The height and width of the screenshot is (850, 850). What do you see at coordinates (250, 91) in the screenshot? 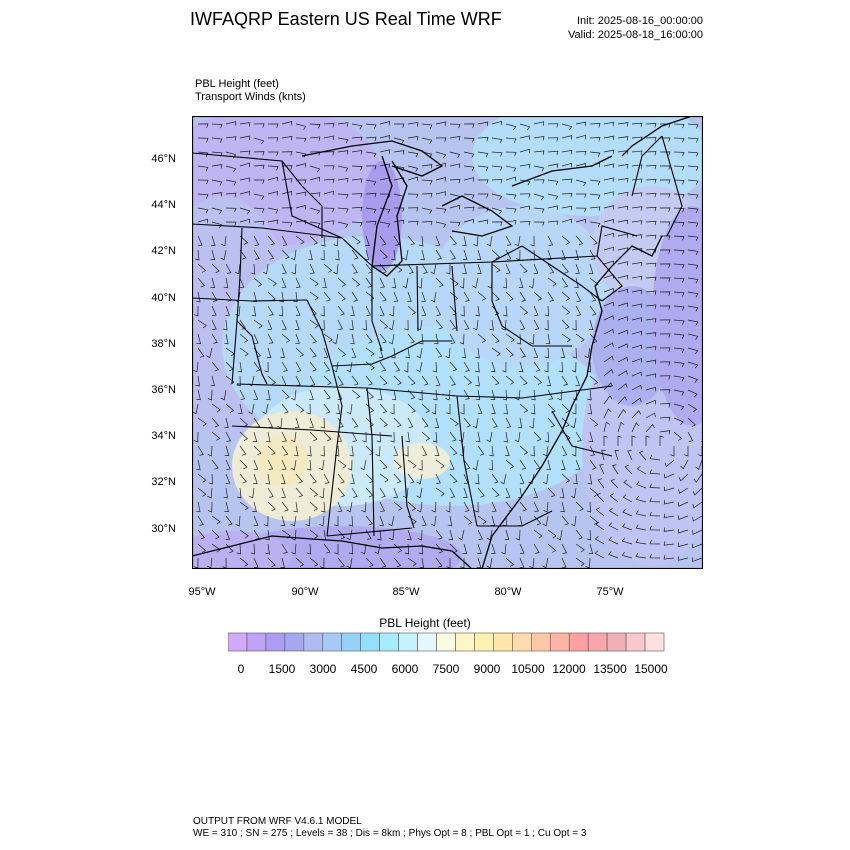
I see `field-labels: PBL Height (feet) Transport Winds (knts)` at bounding box center [250, 91].